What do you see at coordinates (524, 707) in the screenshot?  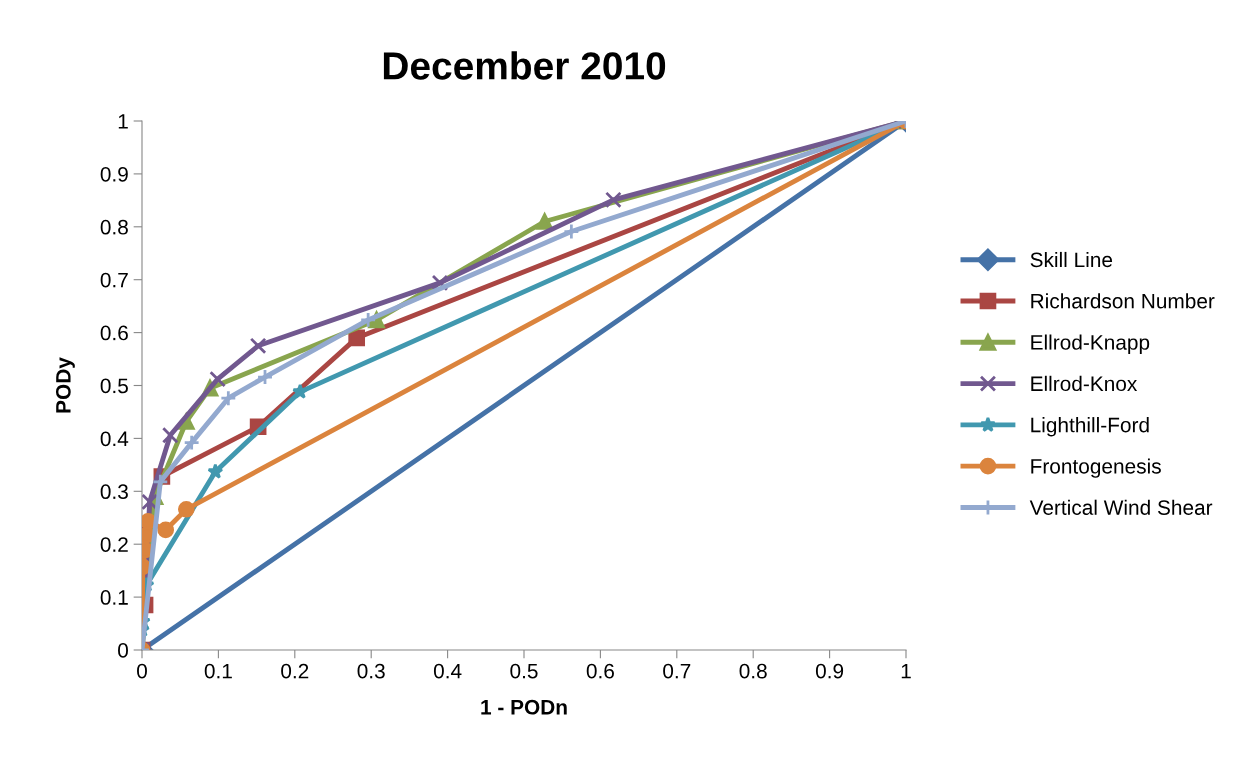 I see `x-axis-title: 1 - PODn` at bounding box center [524, 707].